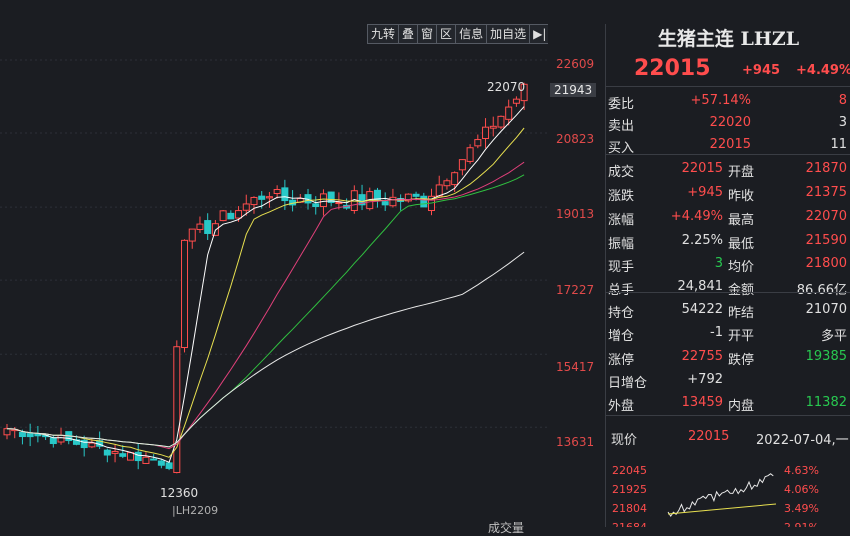 The image size is (850, 536). Describe the element at coordinates (801, 470) in the screenshot. I see `mini-pct-tick: 4.63%` at that location.